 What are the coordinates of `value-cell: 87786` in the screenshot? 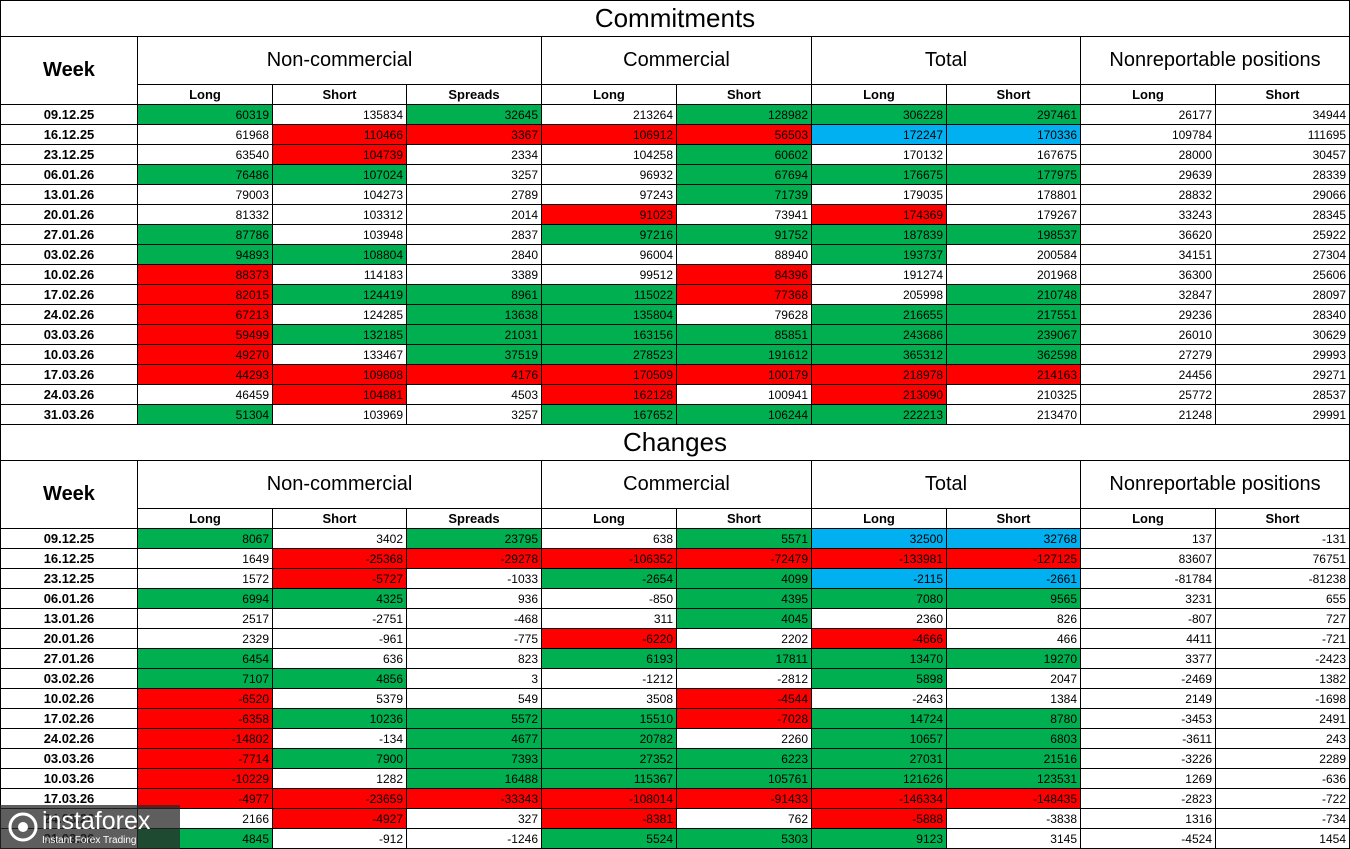 It's located at (205, 234).